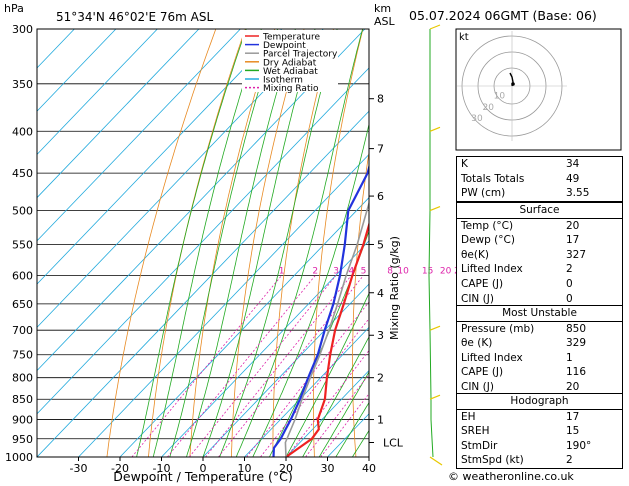 This screenshot has height=486, width=629. Describe the element at coordinates (393, 442) in the screenshot. I see `lcl-label: LCL` at that location.